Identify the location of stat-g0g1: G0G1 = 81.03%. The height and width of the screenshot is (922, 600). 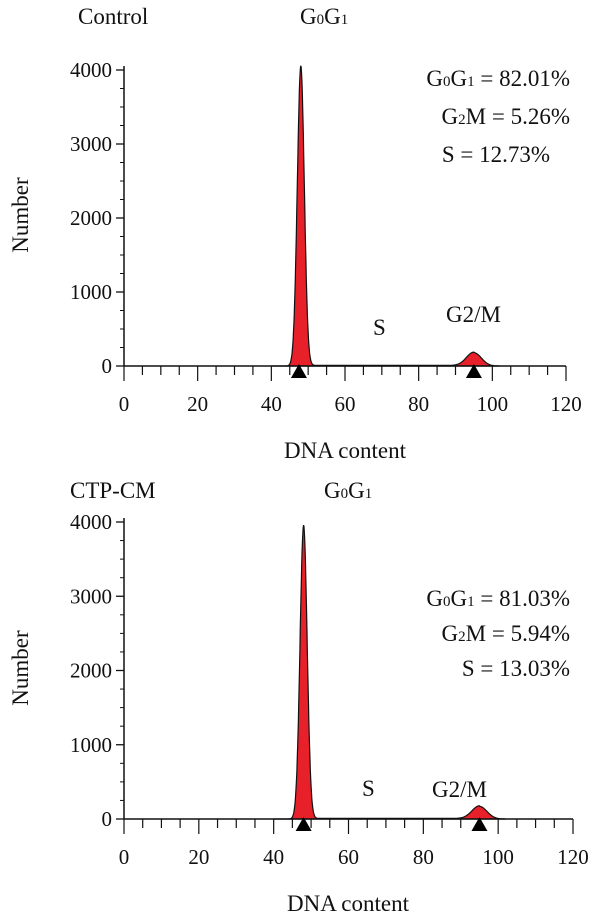
(498, 598).